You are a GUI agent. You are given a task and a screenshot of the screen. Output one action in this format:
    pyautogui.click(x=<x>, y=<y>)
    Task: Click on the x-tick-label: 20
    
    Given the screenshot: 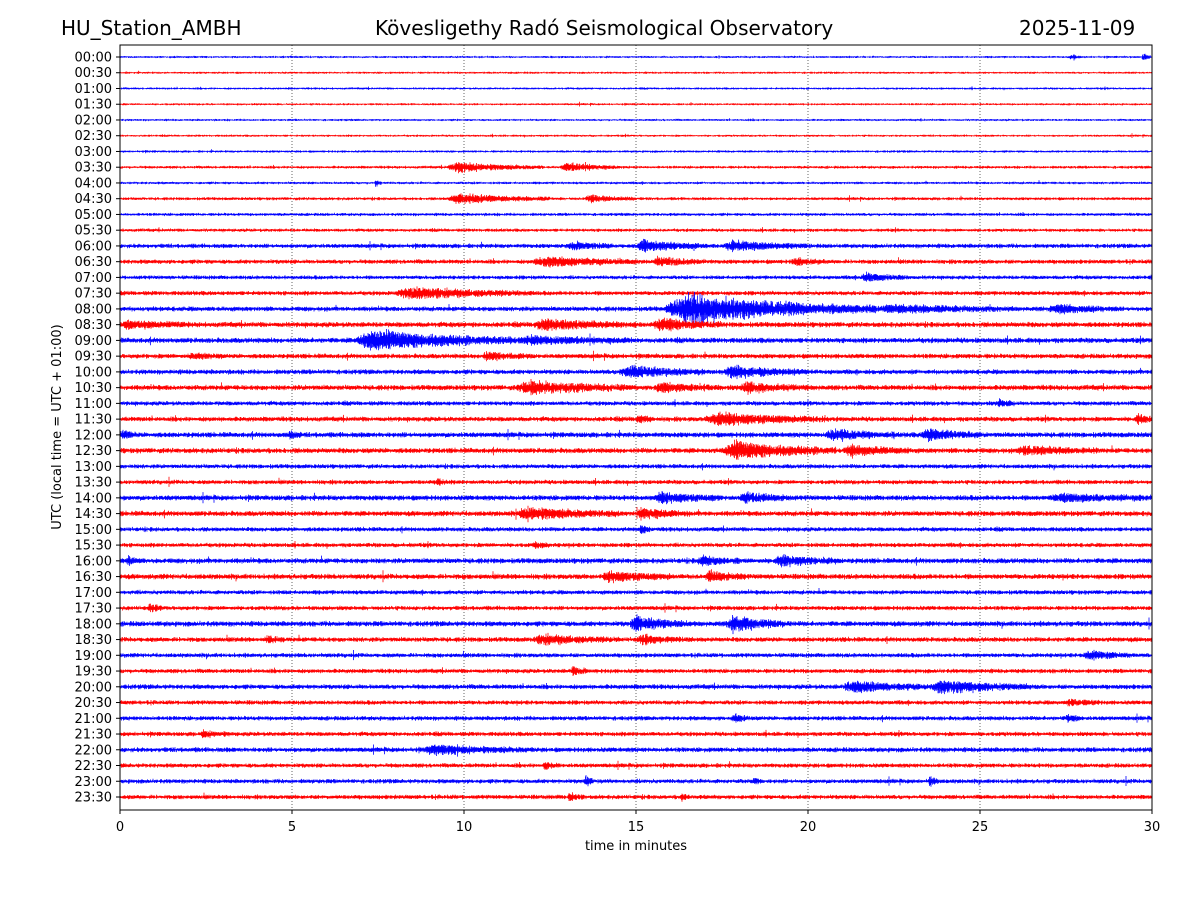 What is the action you would take?
    pyautogui.click(x=808, y=827)
    